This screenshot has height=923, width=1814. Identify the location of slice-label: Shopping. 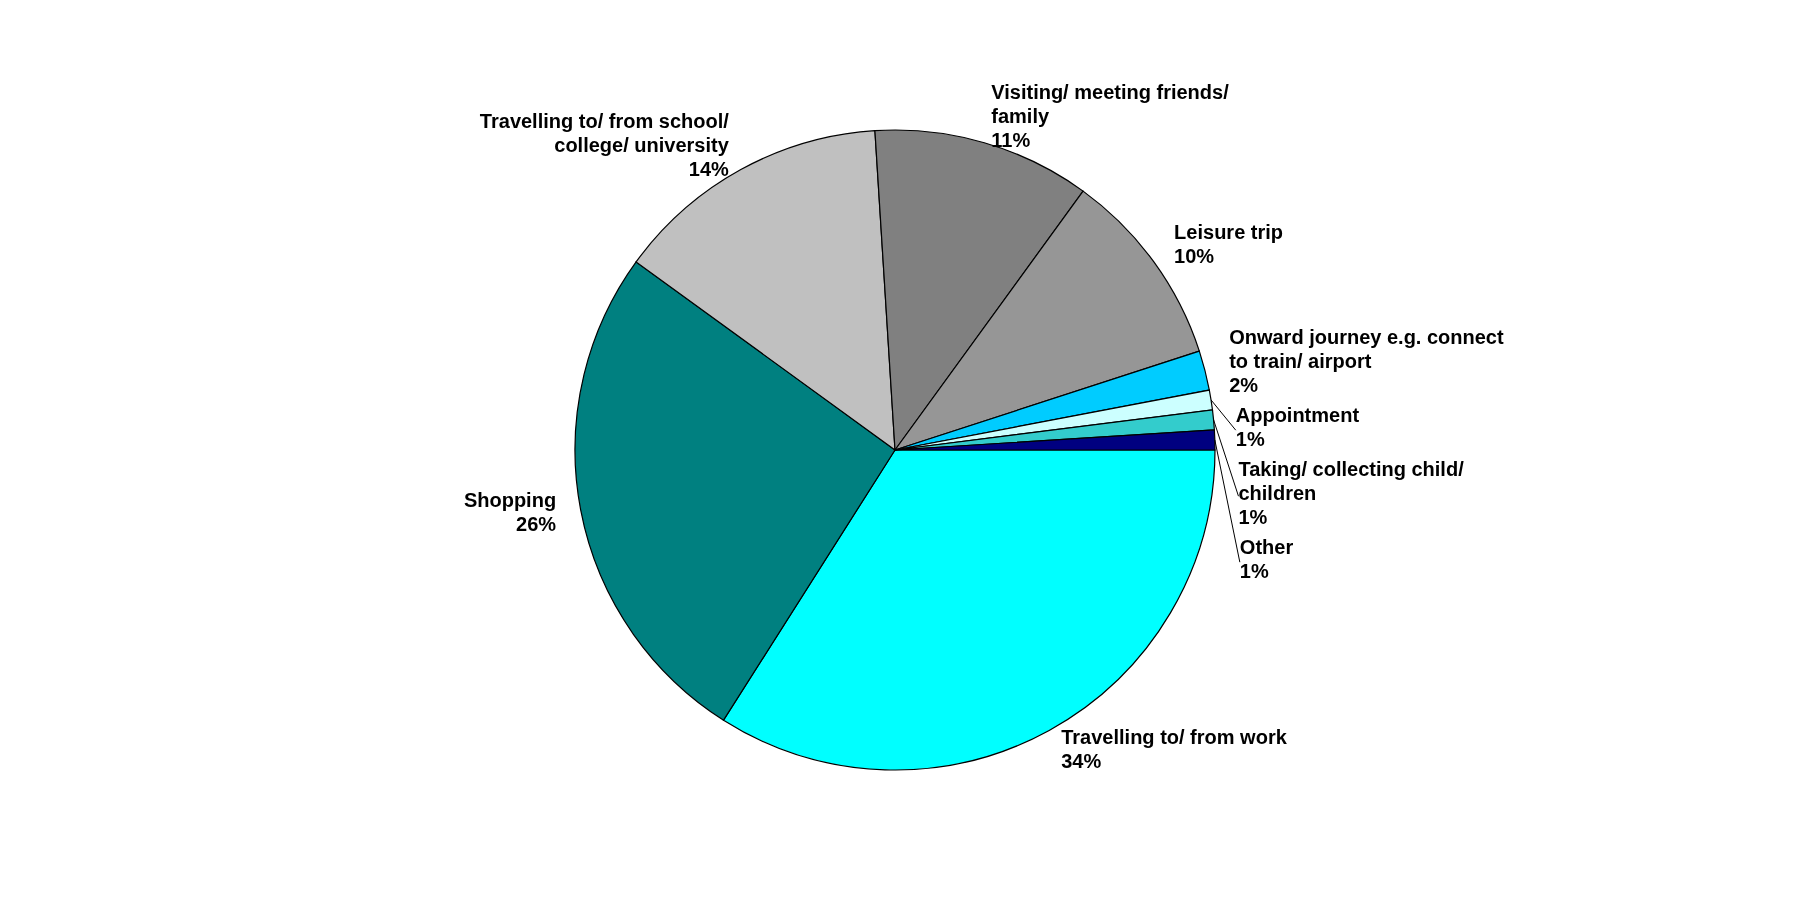
(510, 499).